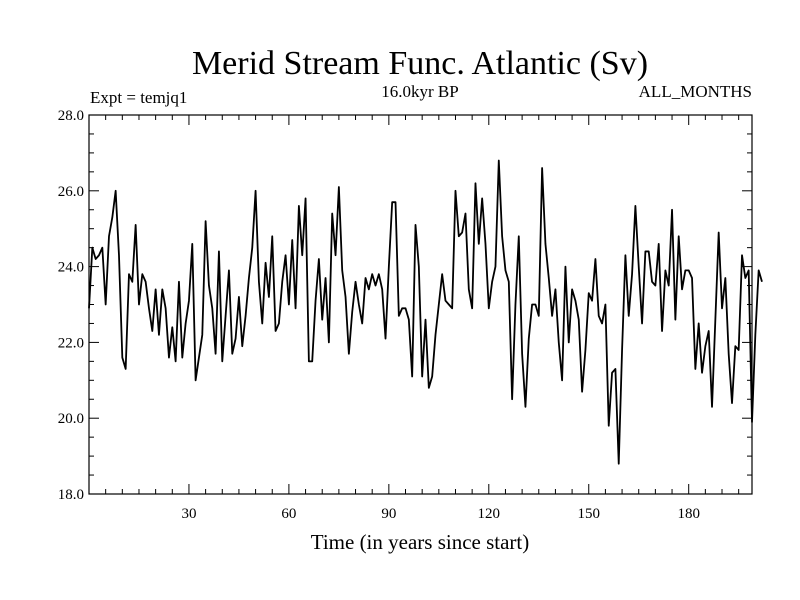 Image resolution: width=800 pixels, height=600 pixels. I want to click on y-tick-label: 28.0, so click(71, 116).